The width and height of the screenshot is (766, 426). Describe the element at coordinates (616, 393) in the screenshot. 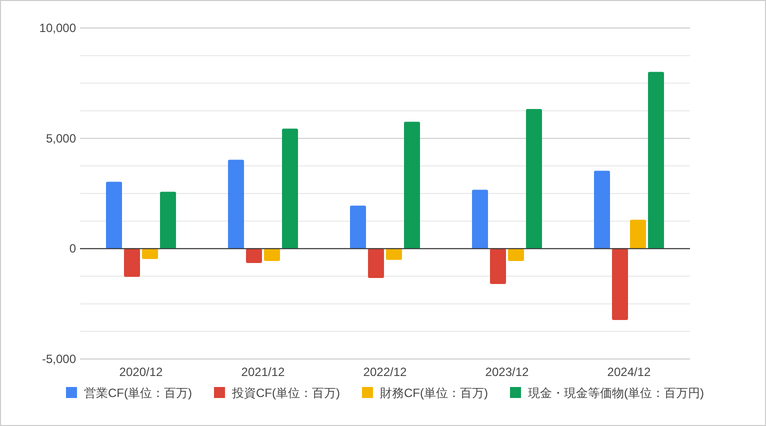

I see `legend-label: 現金・現金等価物(単位：百万円)` at that location.